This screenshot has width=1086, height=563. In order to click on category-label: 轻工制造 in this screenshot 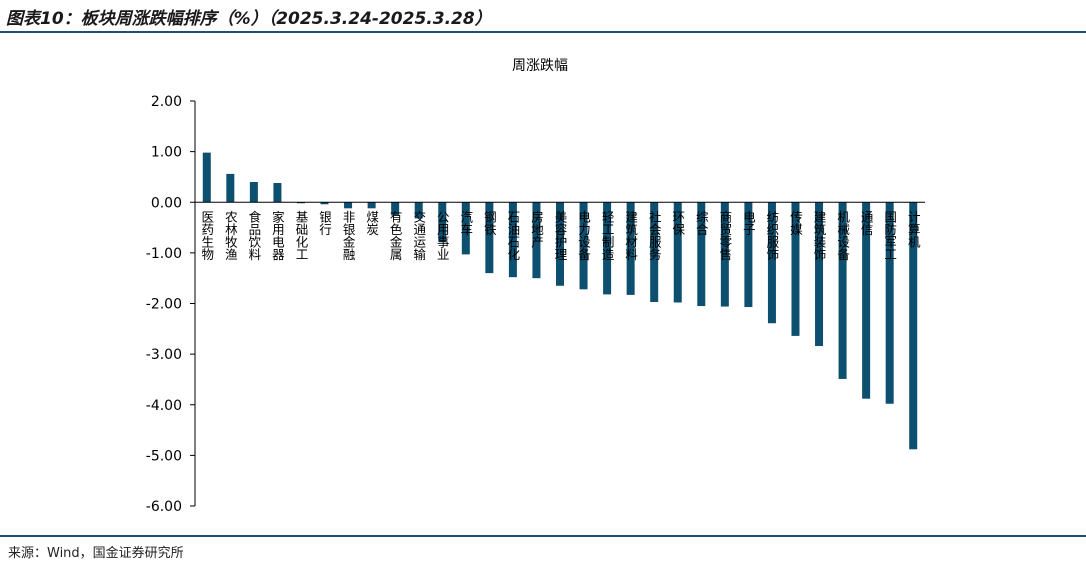, I will do `click(607, 235)`.